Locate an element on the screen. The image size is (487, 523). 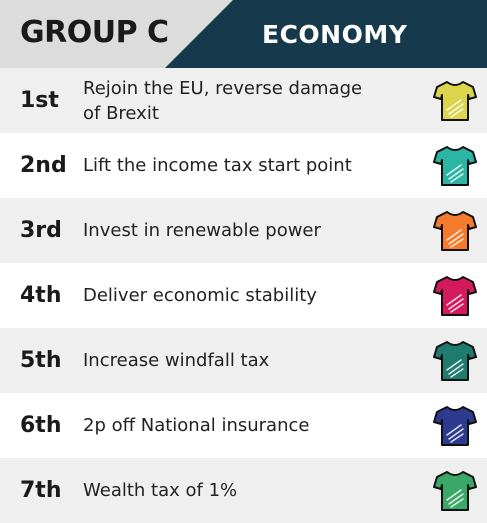
row: 2nd Lift the income tax start point is located at coordinates (243, 165).